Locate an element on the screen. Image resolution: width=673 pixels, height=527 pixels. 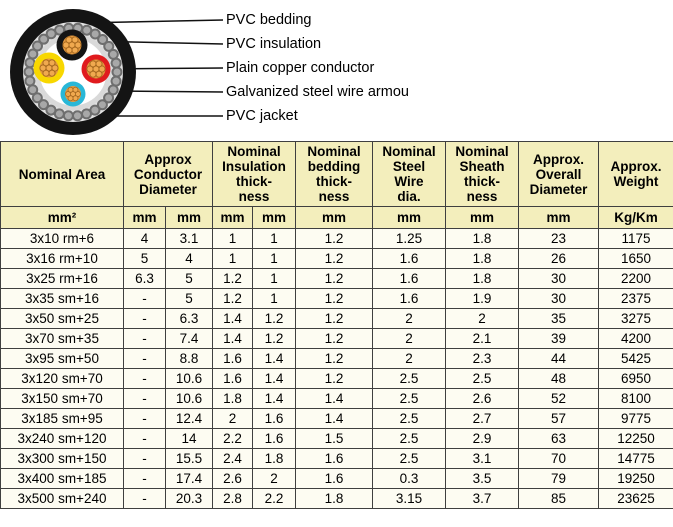
conductor-cyan is located at coordinates (73, 94).